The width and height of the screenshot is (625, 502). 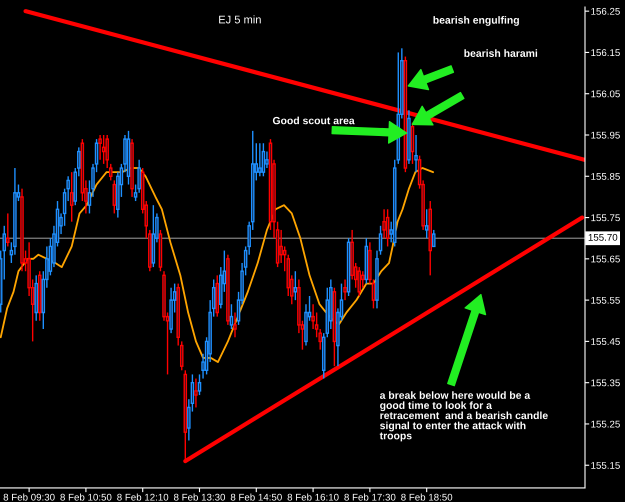 I want to click on x-tick-label: 8 Feb 10:50, so click(x=86, y=497).